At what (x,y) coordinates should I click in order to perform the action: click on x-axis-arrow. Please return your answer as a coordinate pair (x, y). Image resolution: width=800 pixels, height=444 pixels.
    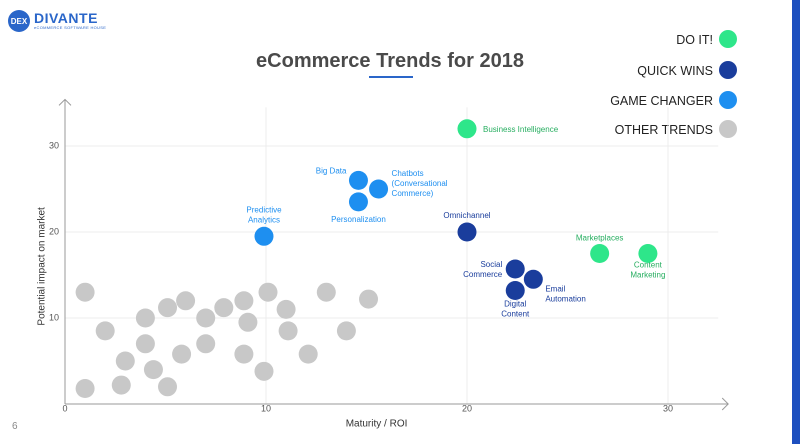
    Looking at the image, I should click on (725, 404).